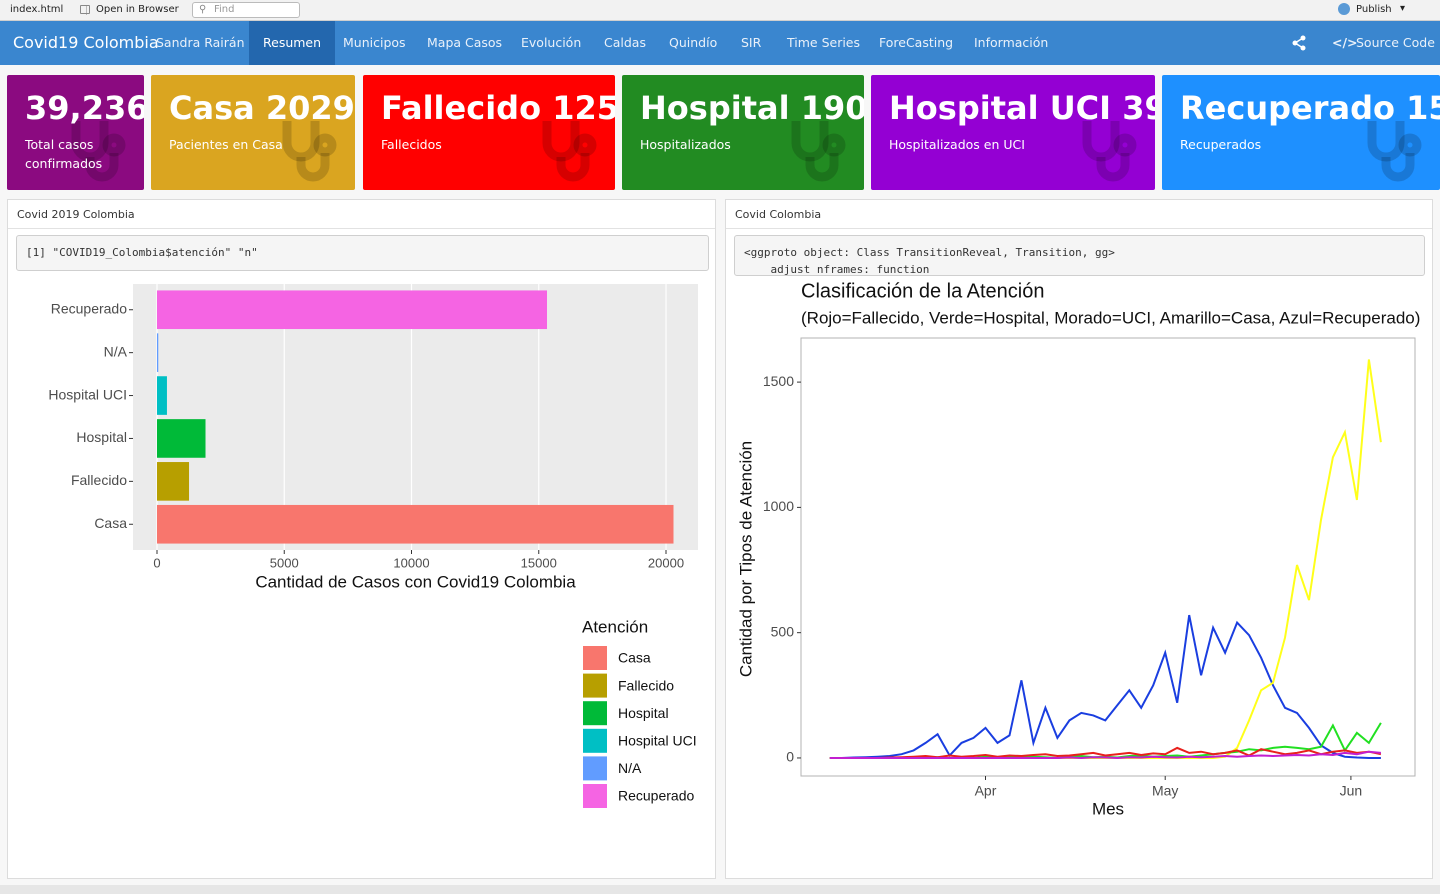 The width and height of the screenshot is (1440, 894). What do you see at coordinates (957, 144) in the screenshot?
I see `box-caption: Hospitalizados en UCI` at bounding box center [957, 144].